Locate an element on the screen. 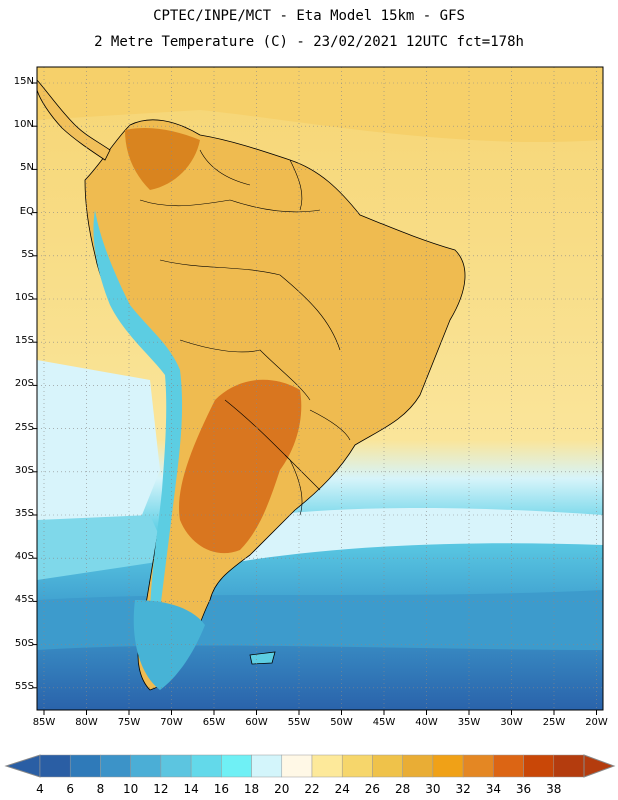  colorbar-label: 4 is located at coordinates (40, 789).